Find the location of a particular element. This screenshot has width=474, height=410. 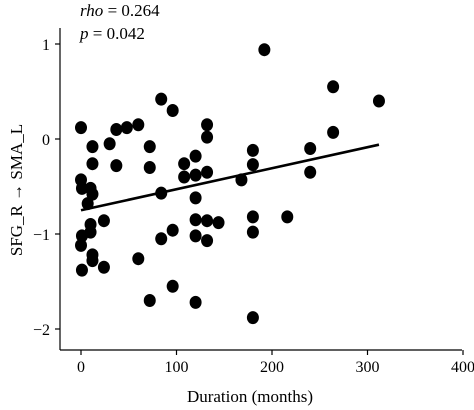

p-annotation: p = 0.042 is located at coordinates (112, 34).